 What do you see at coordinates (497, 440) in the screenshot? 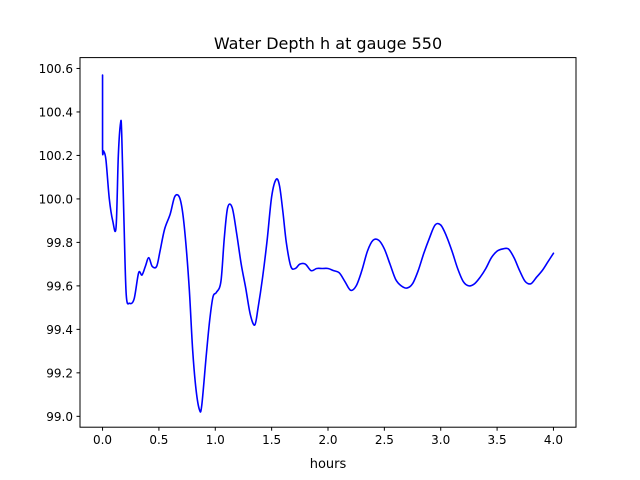
I see `x-tick-label: 3.5` at bounding box center [497, 440].